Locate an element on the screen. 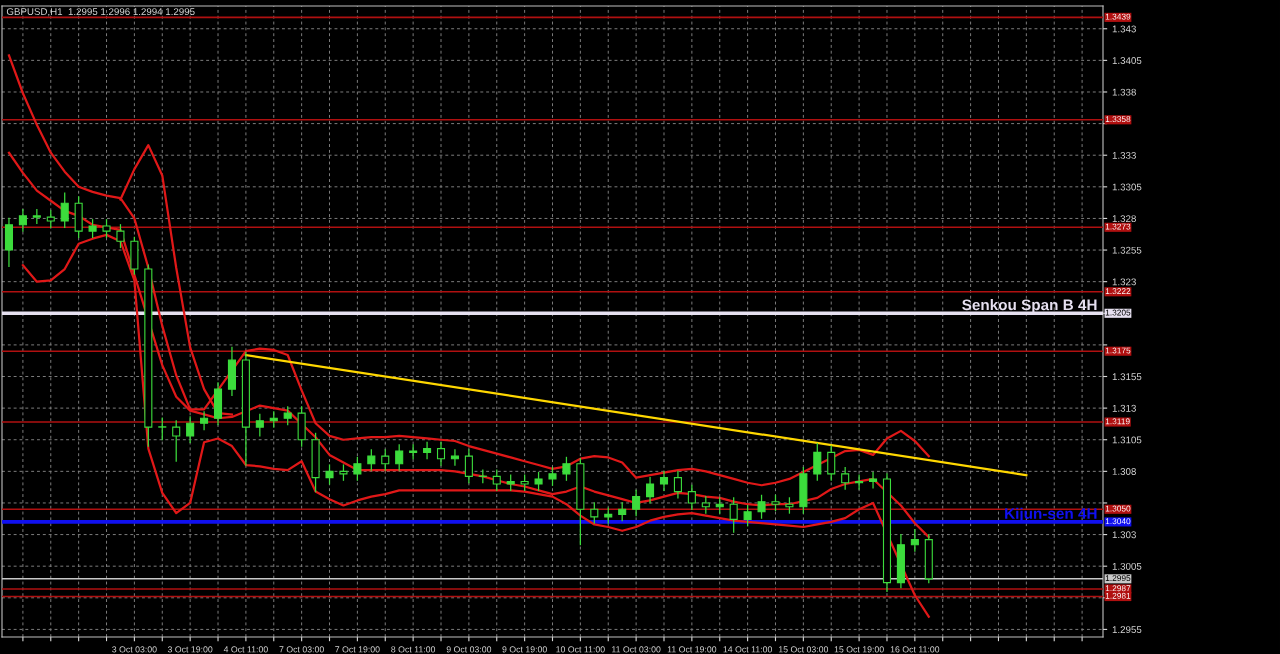  ref-line-label: 1.2981 is located at coordinates (1118, 595).